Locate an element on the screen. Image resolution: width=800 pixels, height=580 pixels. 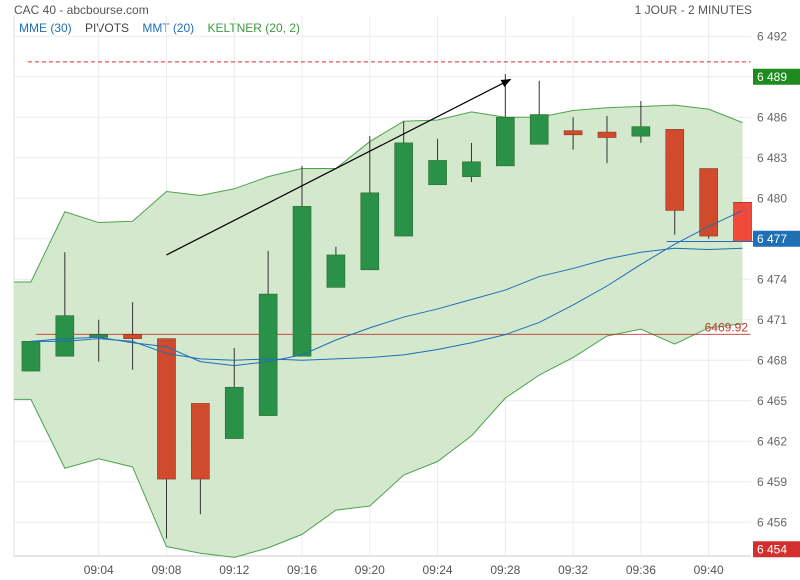
y-tick-label: 6 471 is located at coordinates (772, 320).